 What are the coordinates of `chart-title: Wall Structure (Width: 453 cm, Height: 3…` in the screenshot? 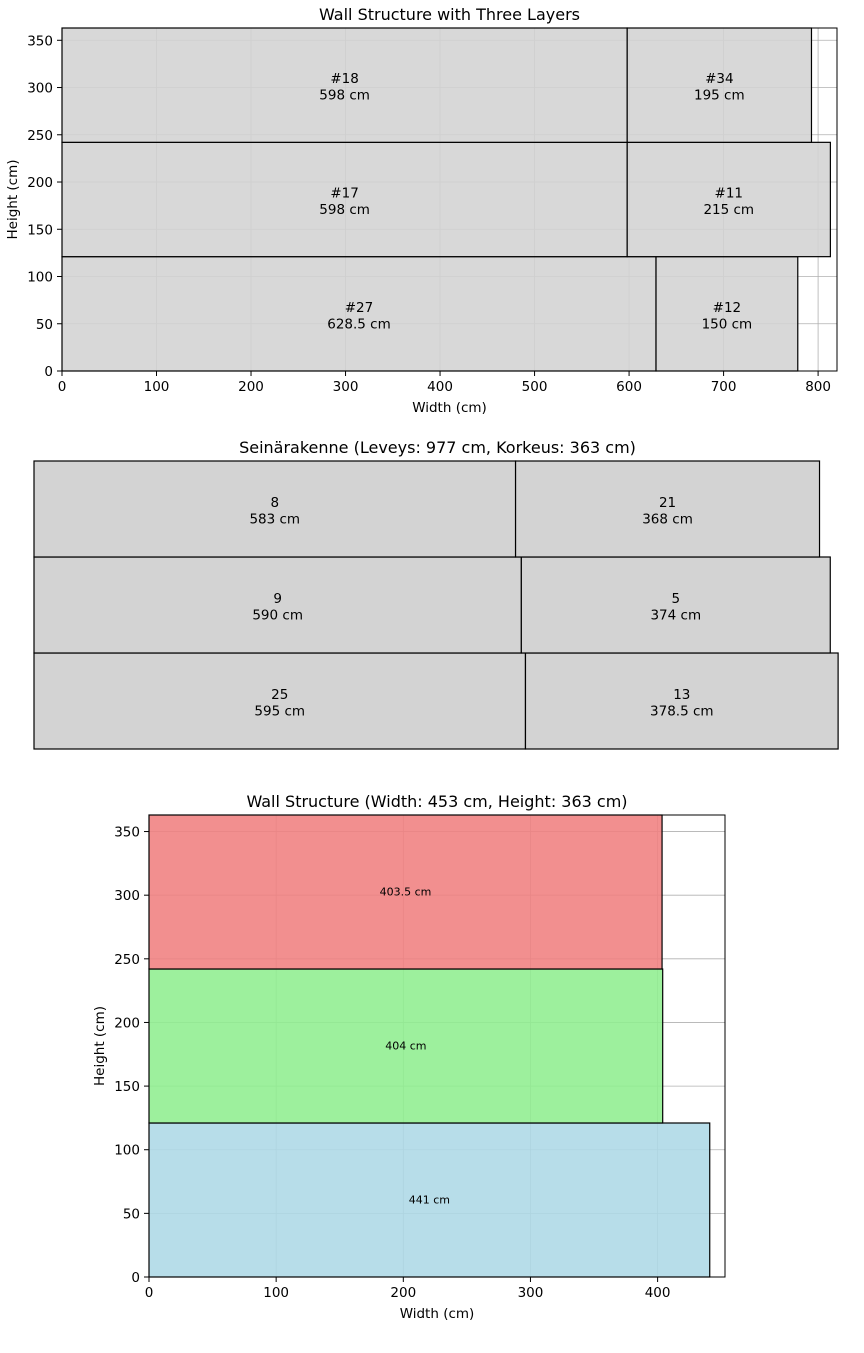 It's located at (436, 801).